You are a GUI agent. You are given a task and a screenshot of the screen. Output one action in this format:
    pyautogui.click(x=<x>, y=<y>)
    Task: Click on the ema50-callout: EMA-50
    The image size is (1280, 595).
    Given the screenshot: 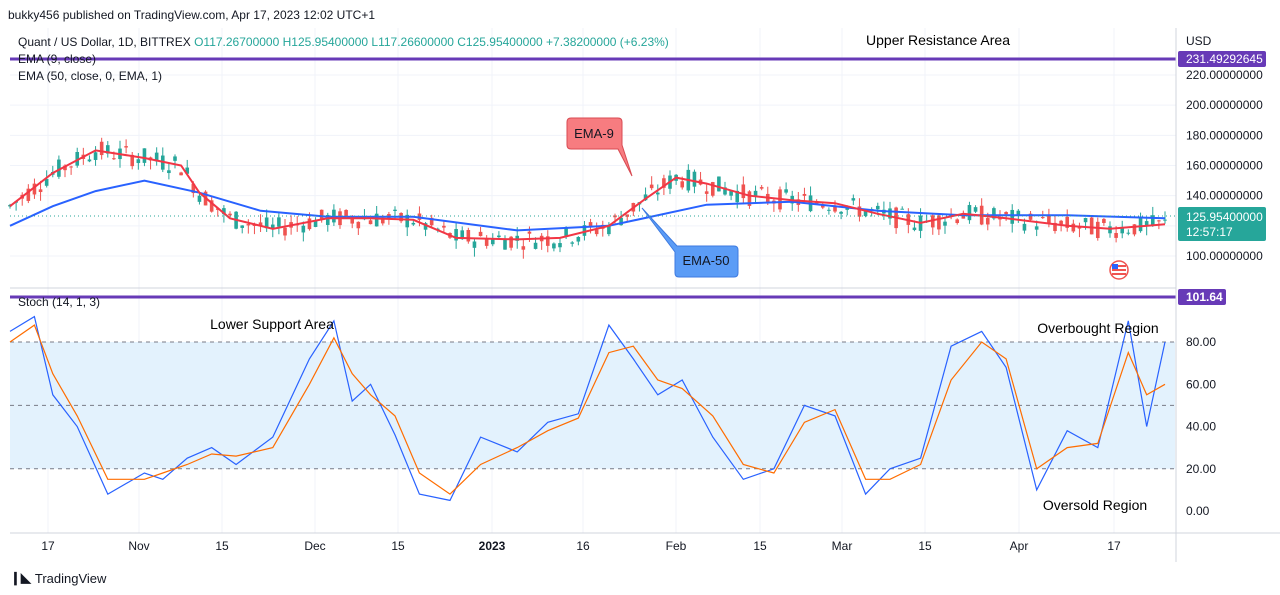 What is the action you would take?
    pyautogui.click(x=690, y=242)
    